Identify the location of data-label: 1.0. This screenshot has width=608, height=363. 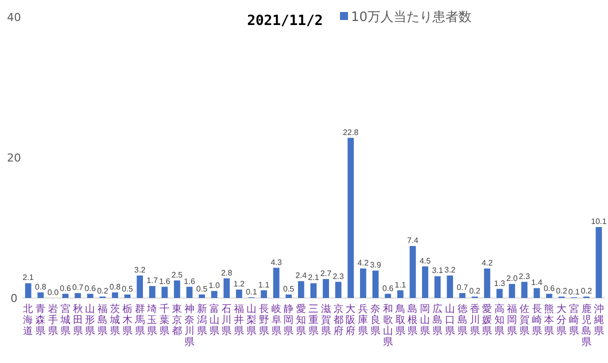
(214, 285).